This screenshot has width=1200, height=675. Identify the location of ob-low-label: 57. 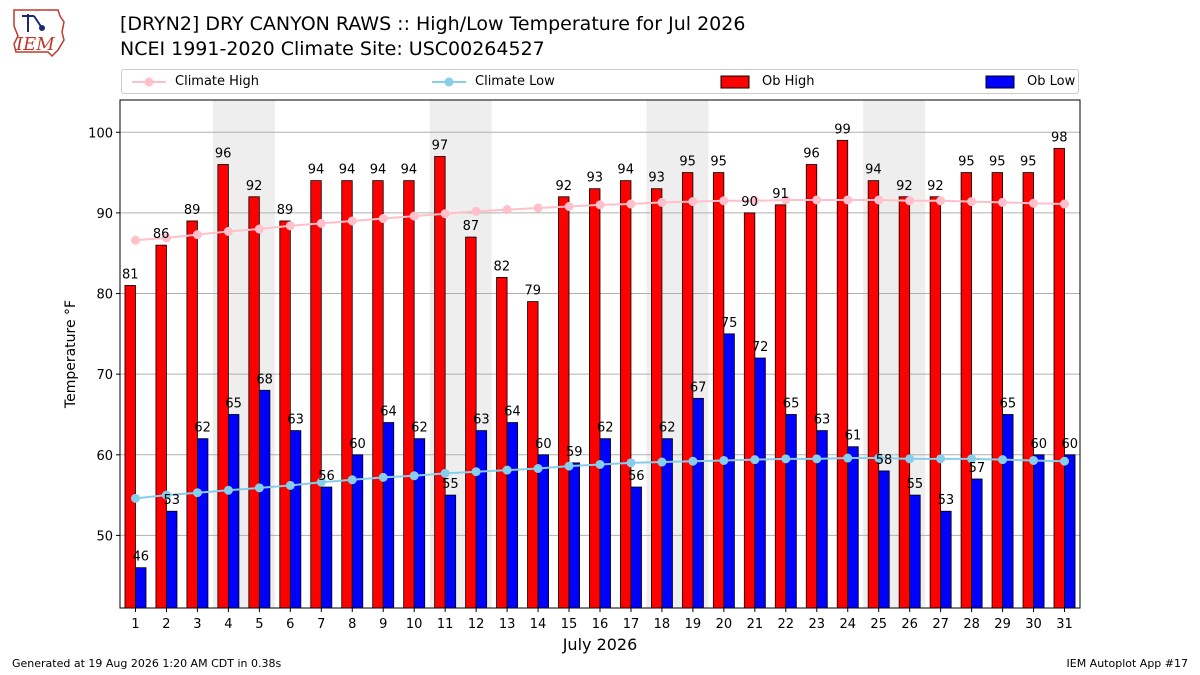
(977, 468).